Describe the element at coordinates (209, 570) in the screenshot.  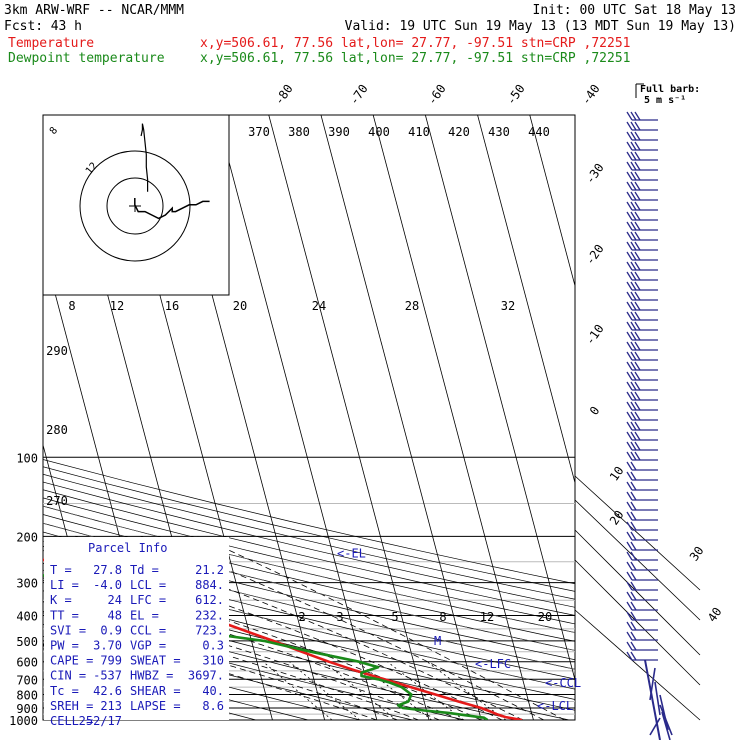
I see `parcel-value: 21.2` at that location.